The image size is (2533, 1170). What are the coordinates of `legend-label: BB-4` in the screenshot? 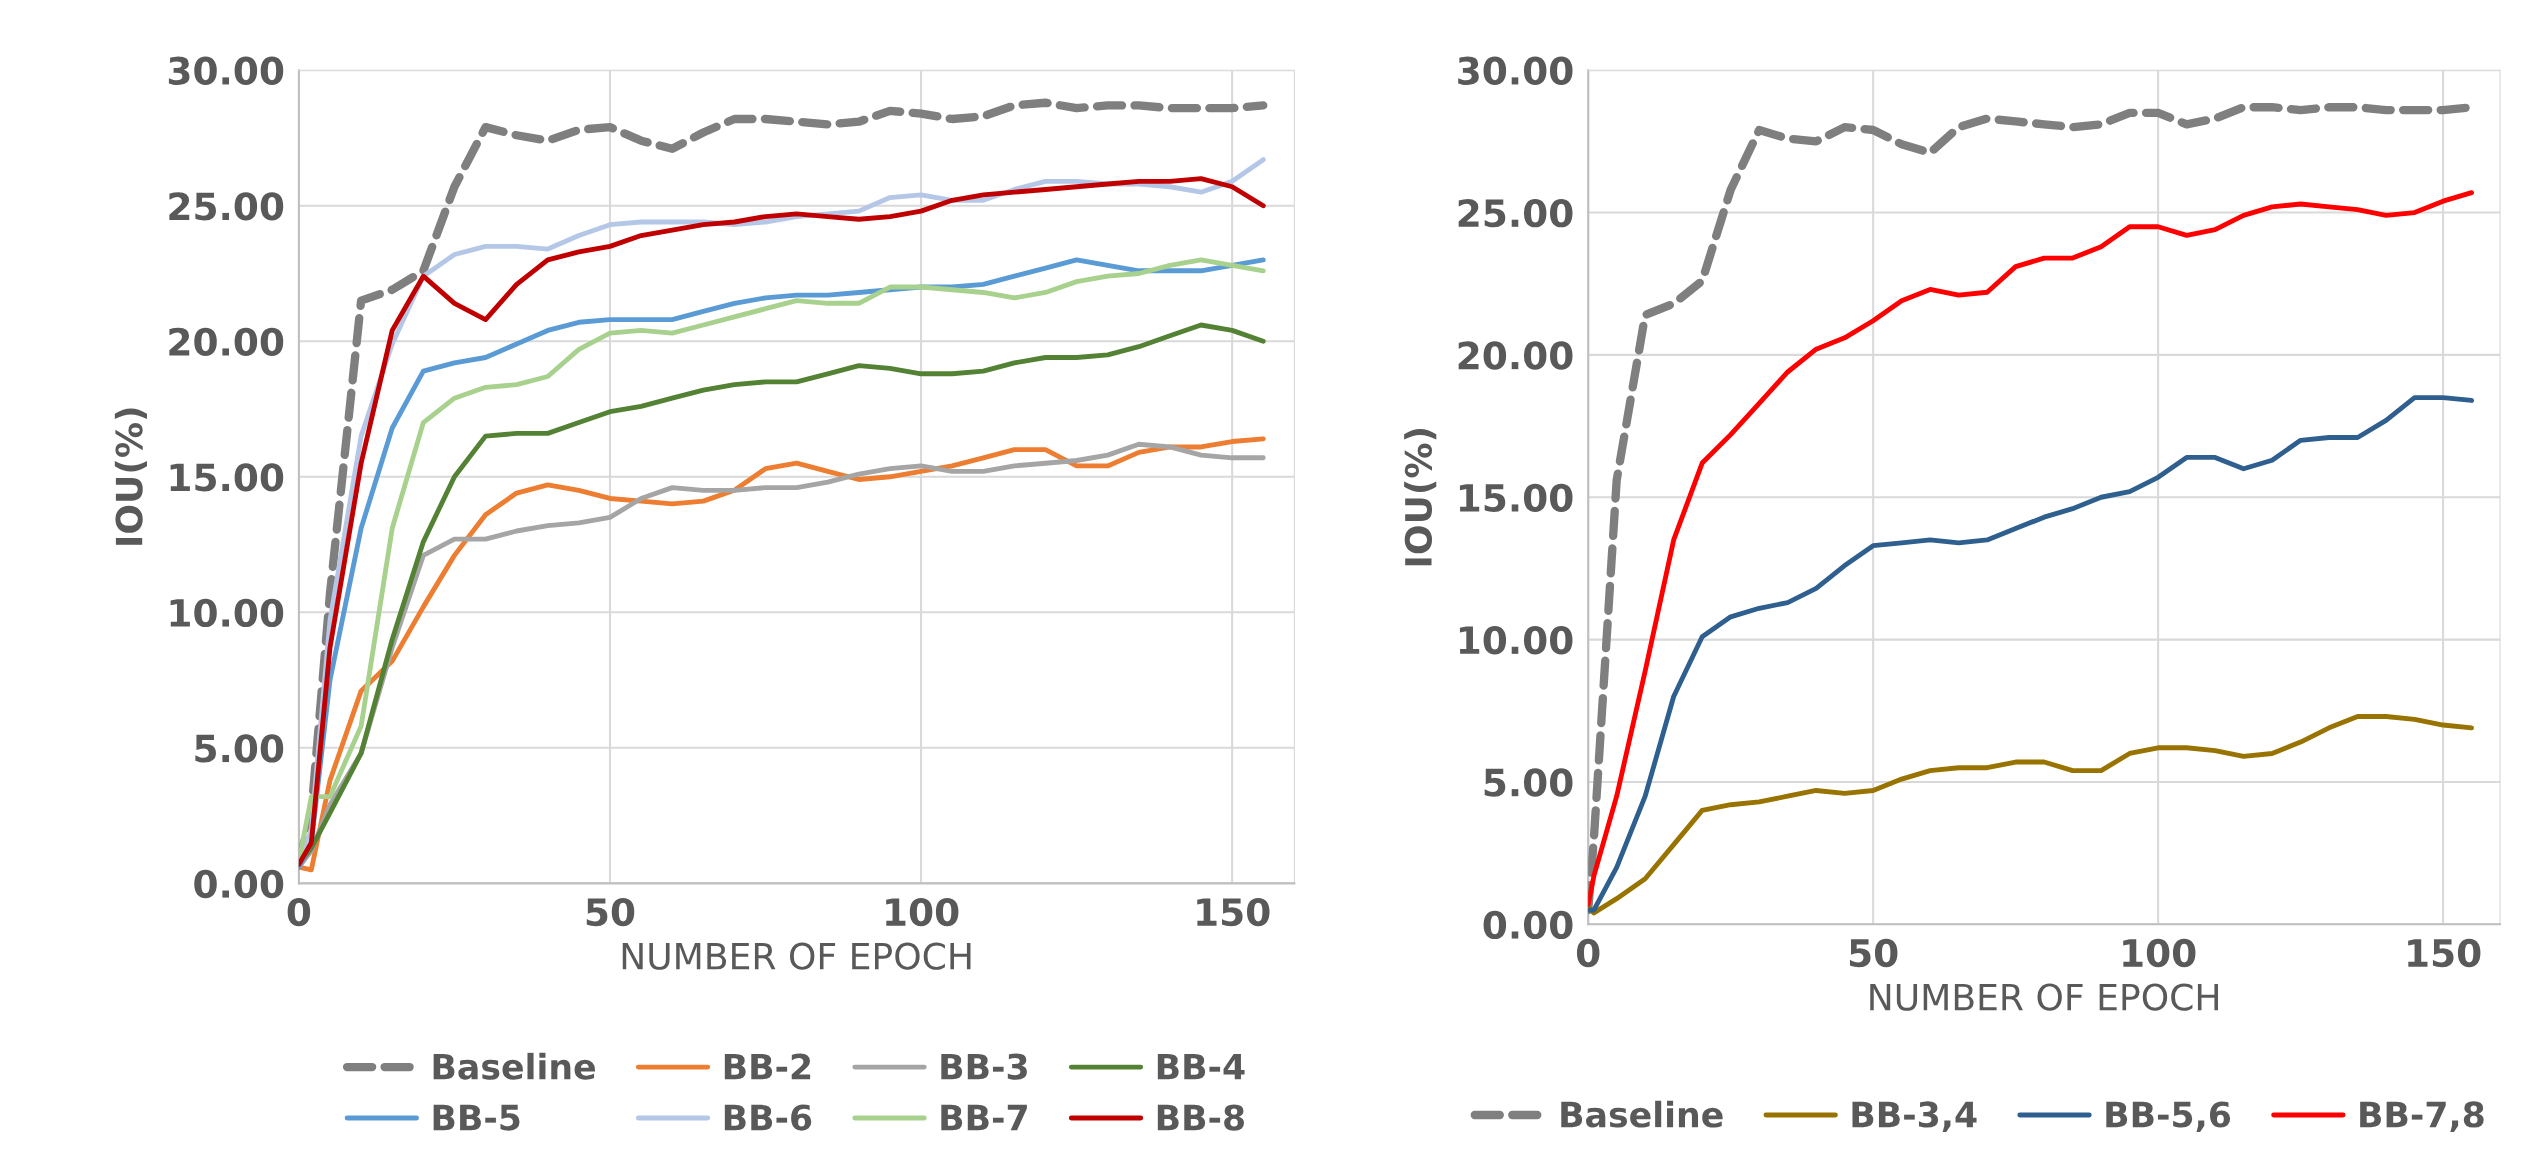 It's located at (1201, 1066).